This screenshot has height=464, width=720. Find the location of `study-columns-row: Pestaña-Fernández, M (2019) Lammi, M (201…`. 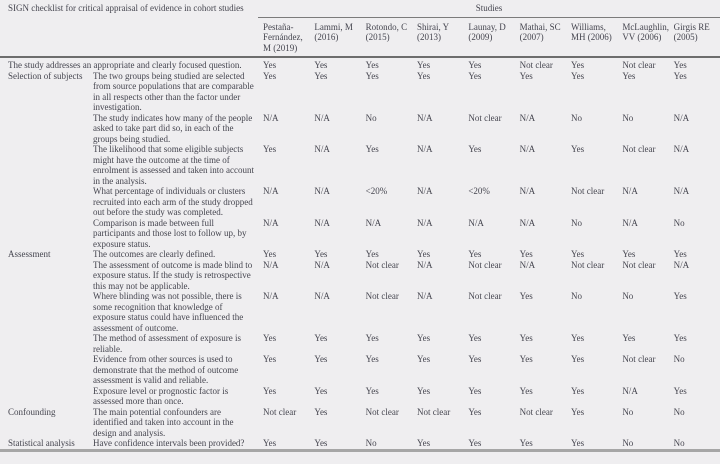

study-columns-row: Pestaña-Fernández, M (2019) Lammi, M (201… is located at coordinates (360, 37).